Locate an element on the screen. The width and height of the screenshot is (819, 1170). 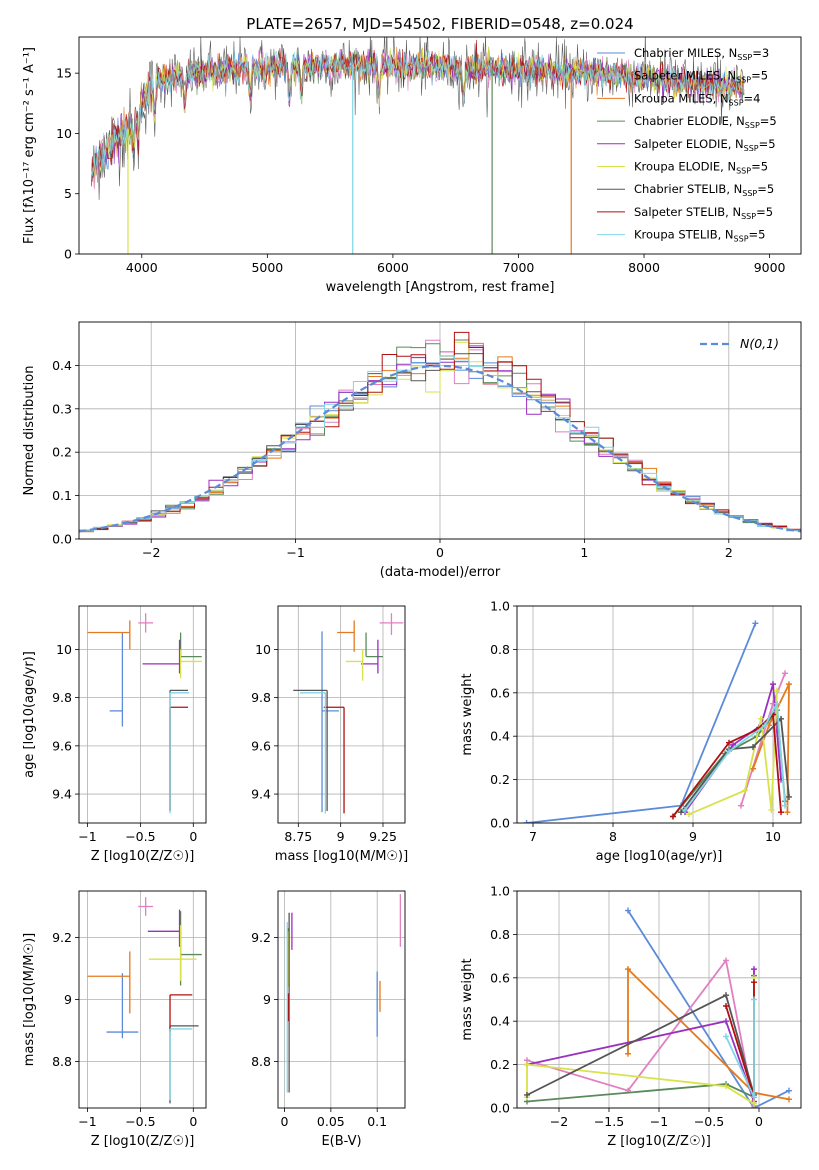
x-tick-label: 8.75 is located at coordinates (298, 836).